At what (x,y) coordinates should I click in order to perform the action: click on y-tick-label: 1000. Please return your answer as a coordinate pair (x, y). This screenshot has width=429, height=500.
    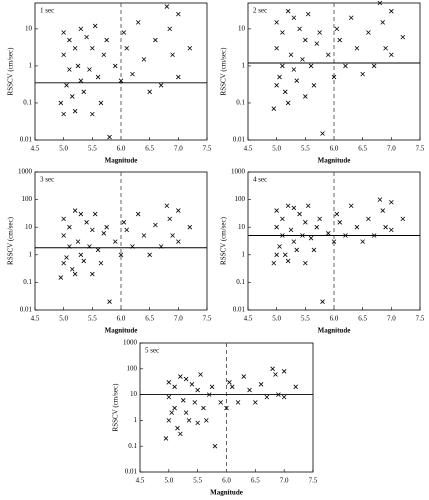
    Looking at the image, I should click on (130, 343).